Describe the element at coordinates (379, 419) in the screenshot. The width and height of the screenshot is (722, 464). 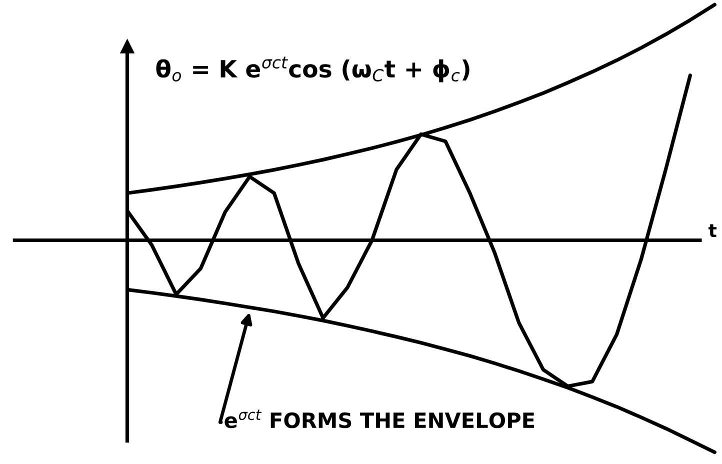
I see `annotation: e$^{σct}$ FORMS THE ENVELOPE` at that location.